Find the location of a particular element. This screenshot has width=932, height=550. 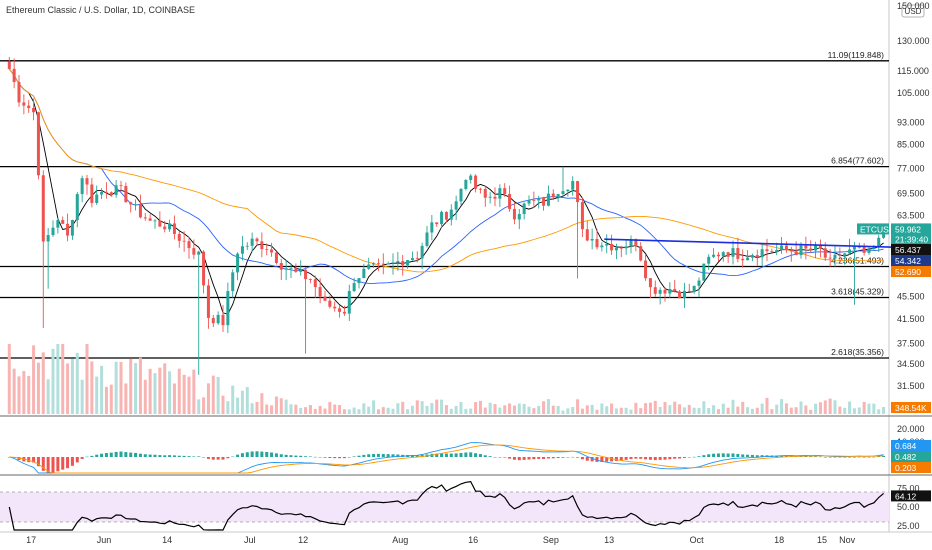

fib-level-label: 6.854(77.602) is located at coordinates (857, 161).